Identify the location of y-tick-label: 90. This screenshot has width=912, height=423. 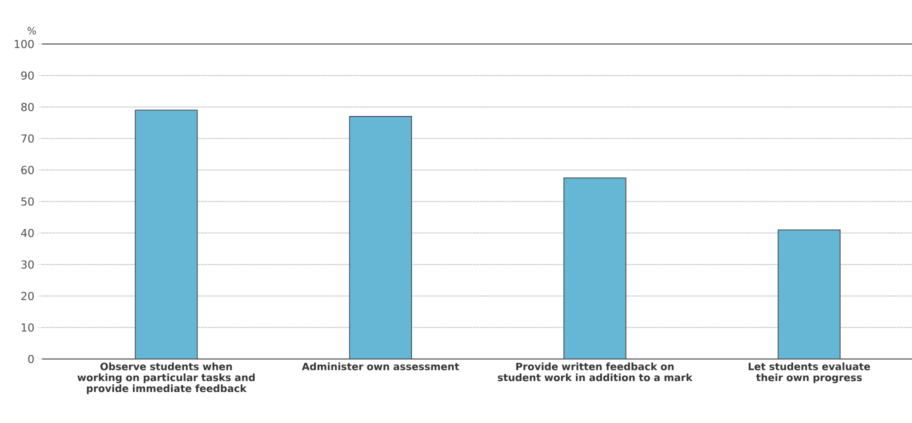
(27, 75).